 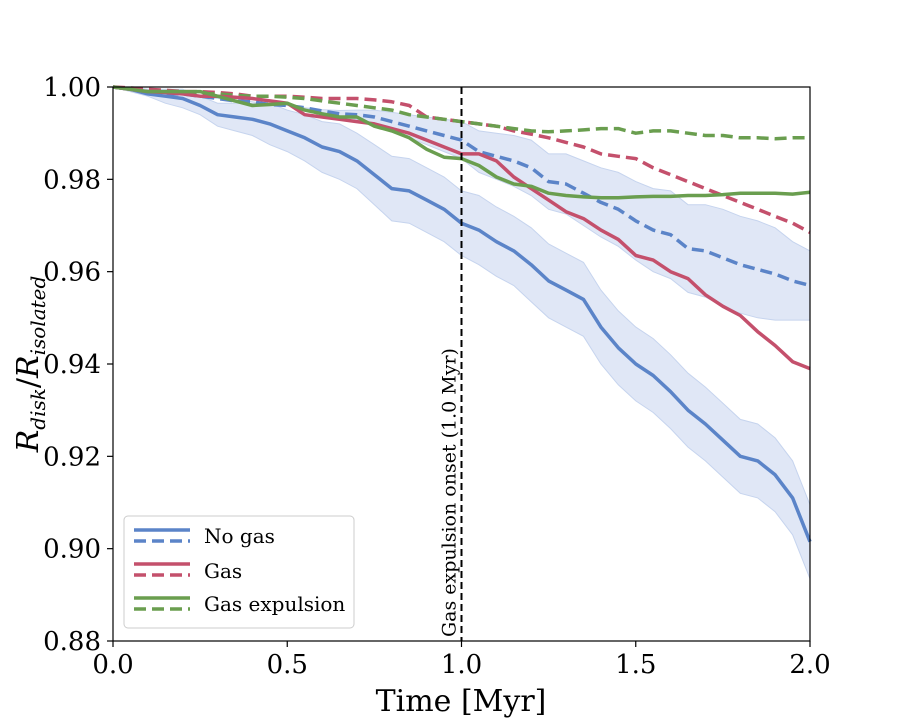 I want to click on y-tick-label: 0.88, so click(x=72, y=642).